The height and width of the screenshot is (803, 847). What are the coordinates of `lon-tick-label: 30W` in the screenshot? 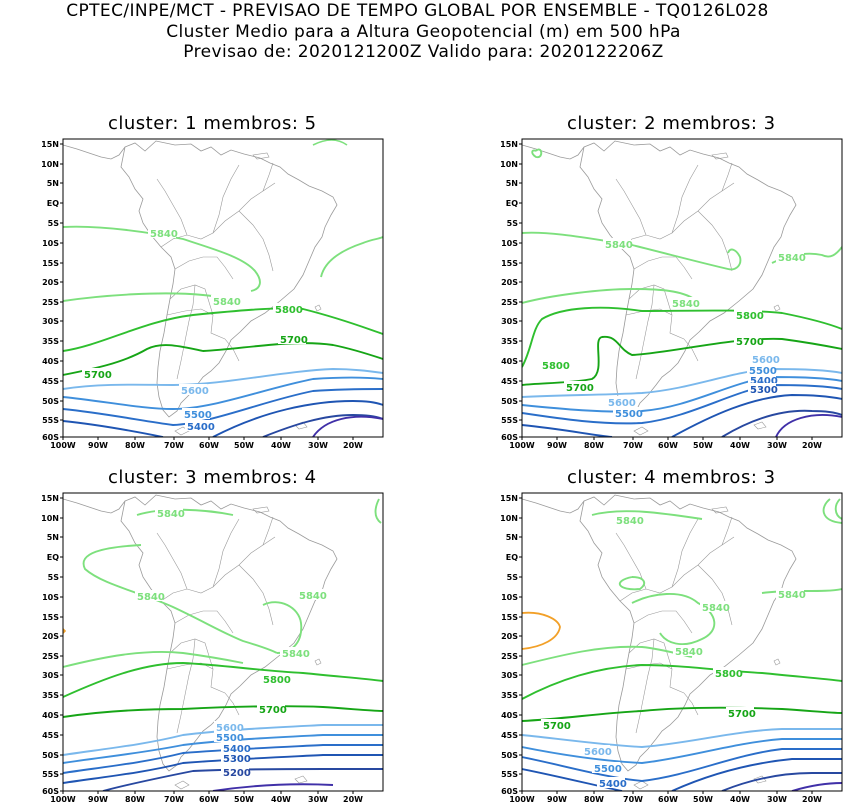 It's located at (318, 799).